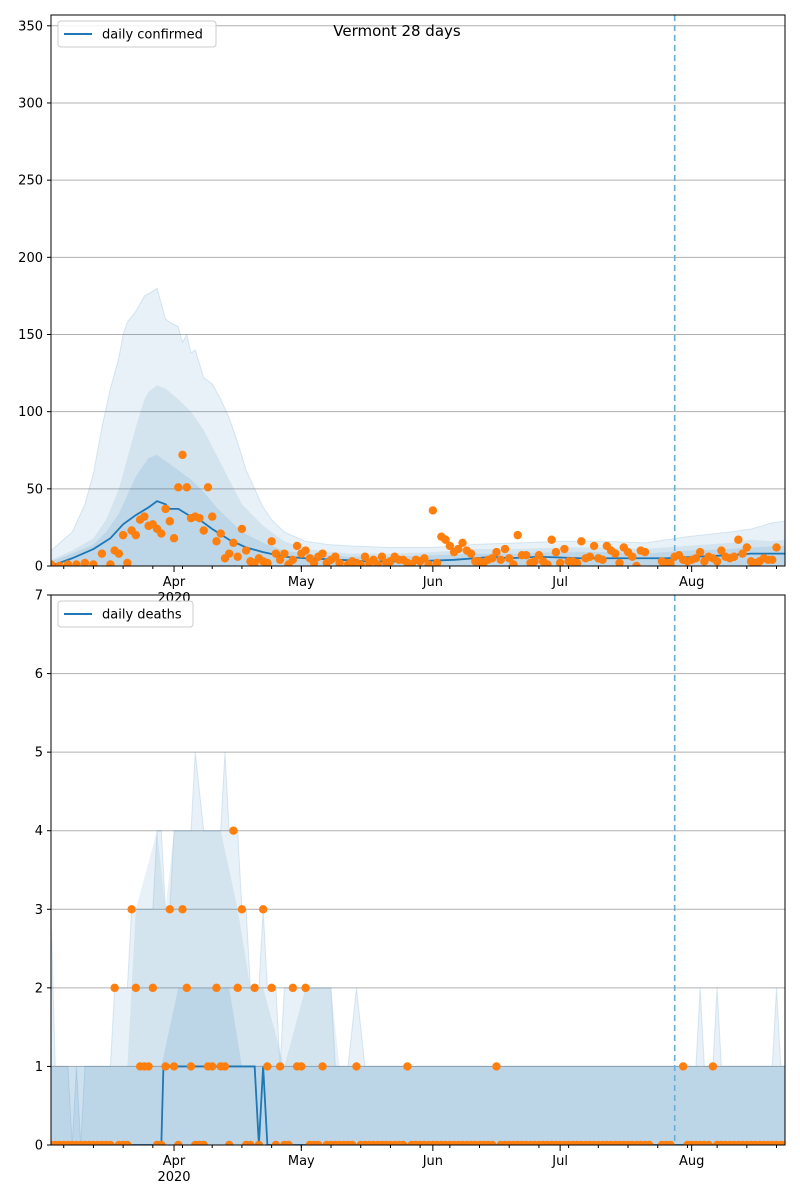 This screenshot has height=1200, width=800. I want to click on y-tick-label: 100, so click(30, 412).